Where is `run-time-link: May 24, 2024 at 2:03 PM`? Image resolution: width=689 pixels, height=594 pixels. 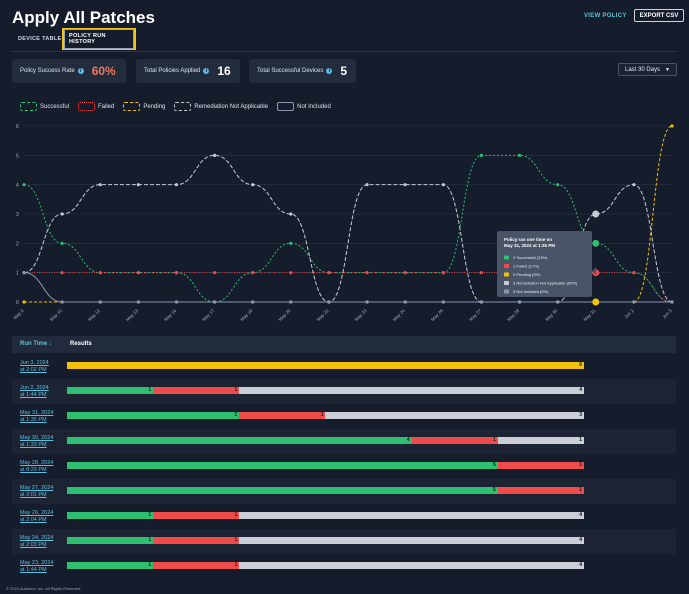
run-time-link: May 24, 2024 at 2:03 PM is located at coordinates (36, 542).